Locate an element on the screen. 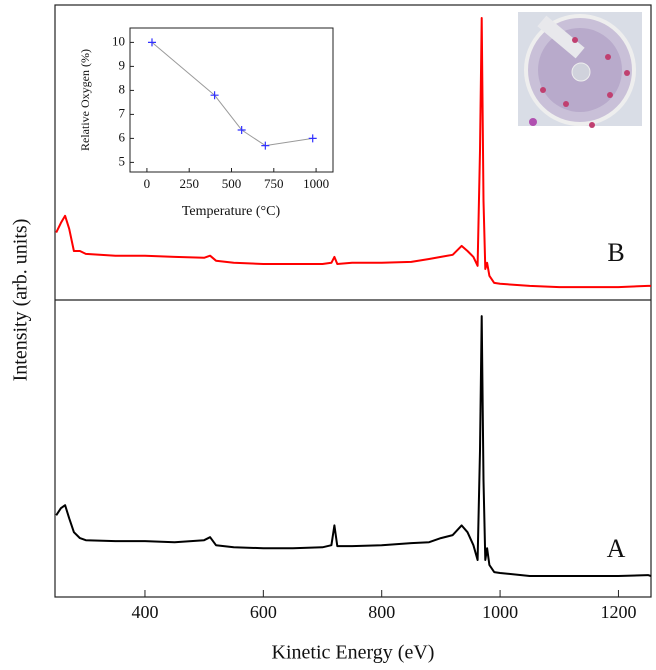 This screenshot has height=670, width=656. inset-photo is located at coordinates (580, 70).